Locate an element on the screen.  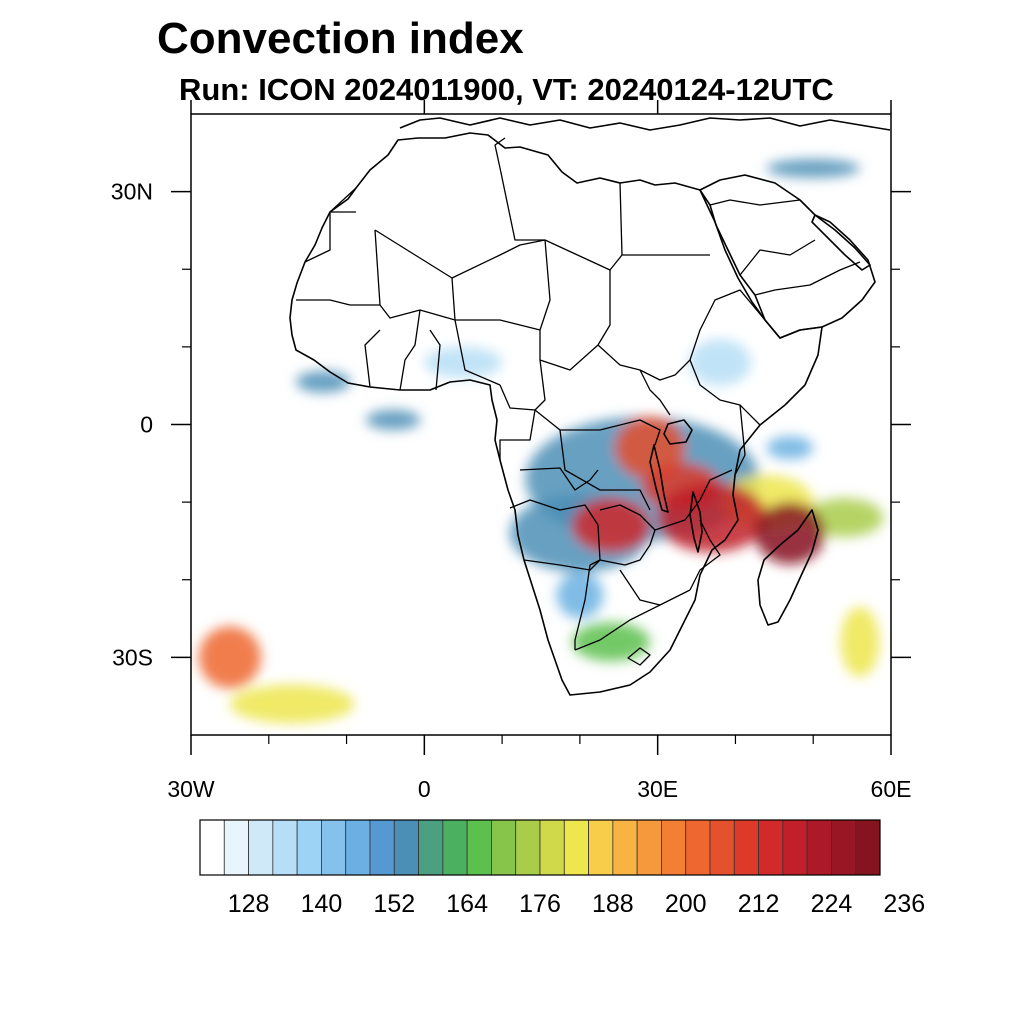
lat-tick-label: 30N is located at coordinates (132, 192).